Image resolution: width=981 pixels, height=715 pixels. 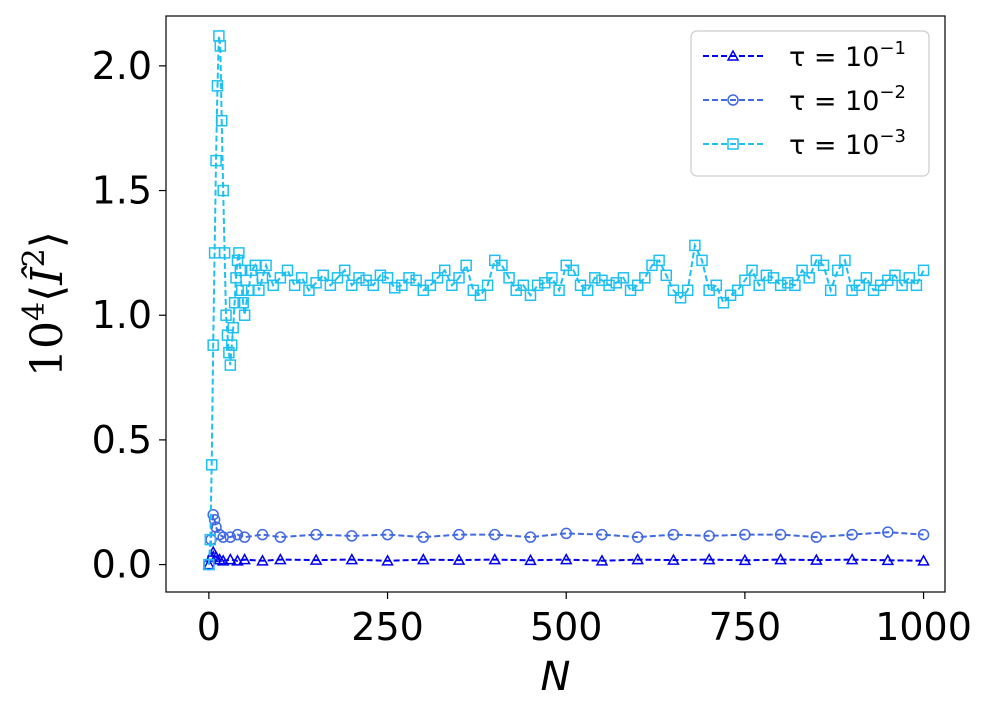 I want to click on series-circle, so click(x=566, y=539).